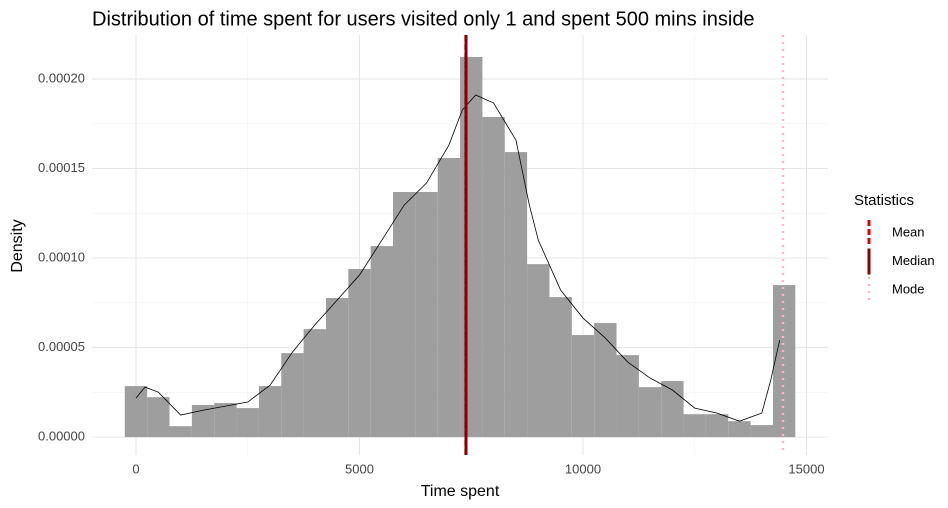 The height and width of the screenshot is (508, 948). What do you see at coordinates (908, 288) in the screenshot?
I see `legend-label: Mode` at bounding box center [908, 288].